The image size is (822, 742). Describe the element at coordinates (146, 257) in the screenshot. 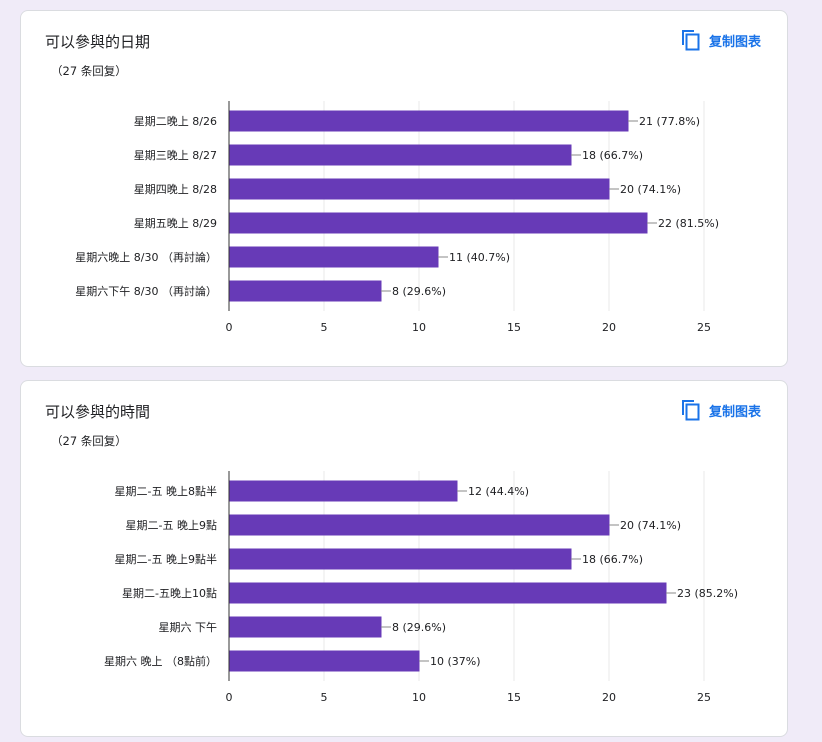

I see `category-label: 星期六晚上 8/30 （再討論）` at that location.